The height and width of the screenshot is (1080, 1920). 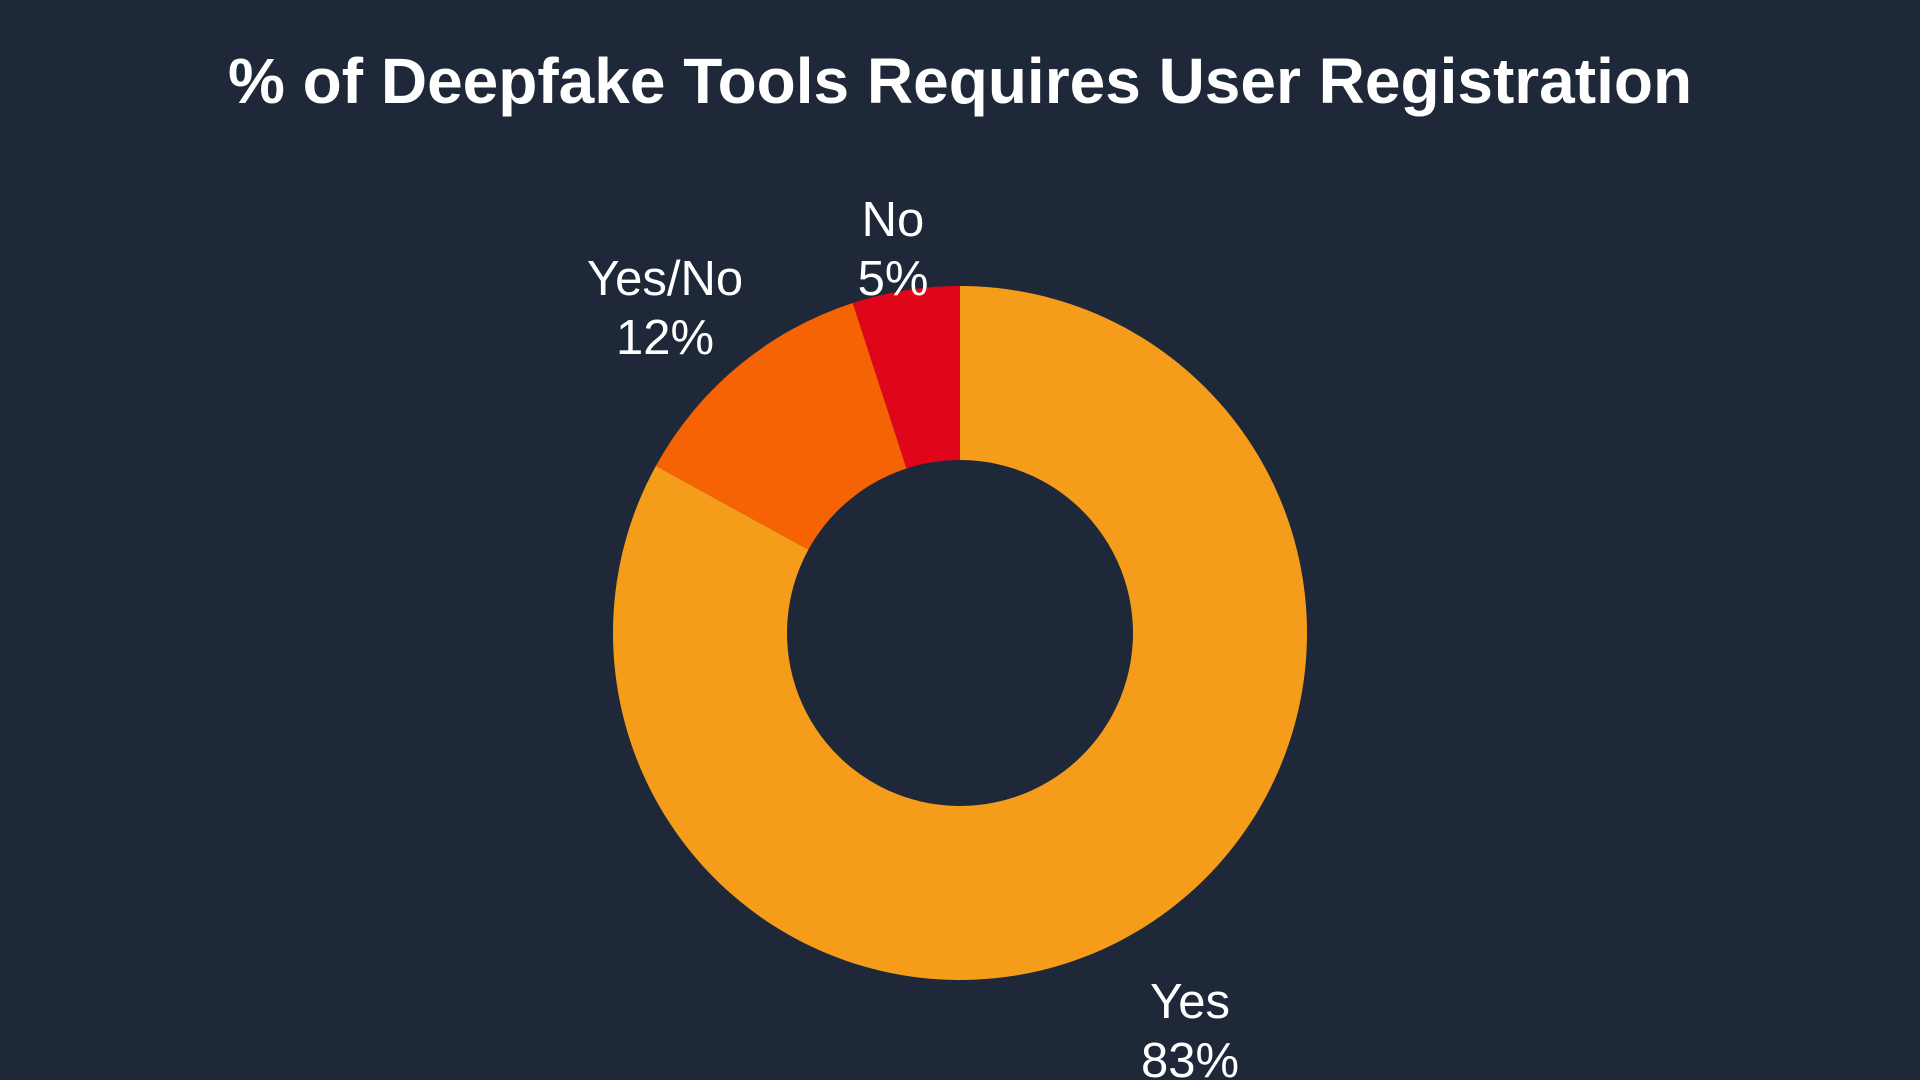 What do you see at coordinates (893, 220) in the screenshot?
I see `slice-category-label: No` at bounding box center [893, 220].